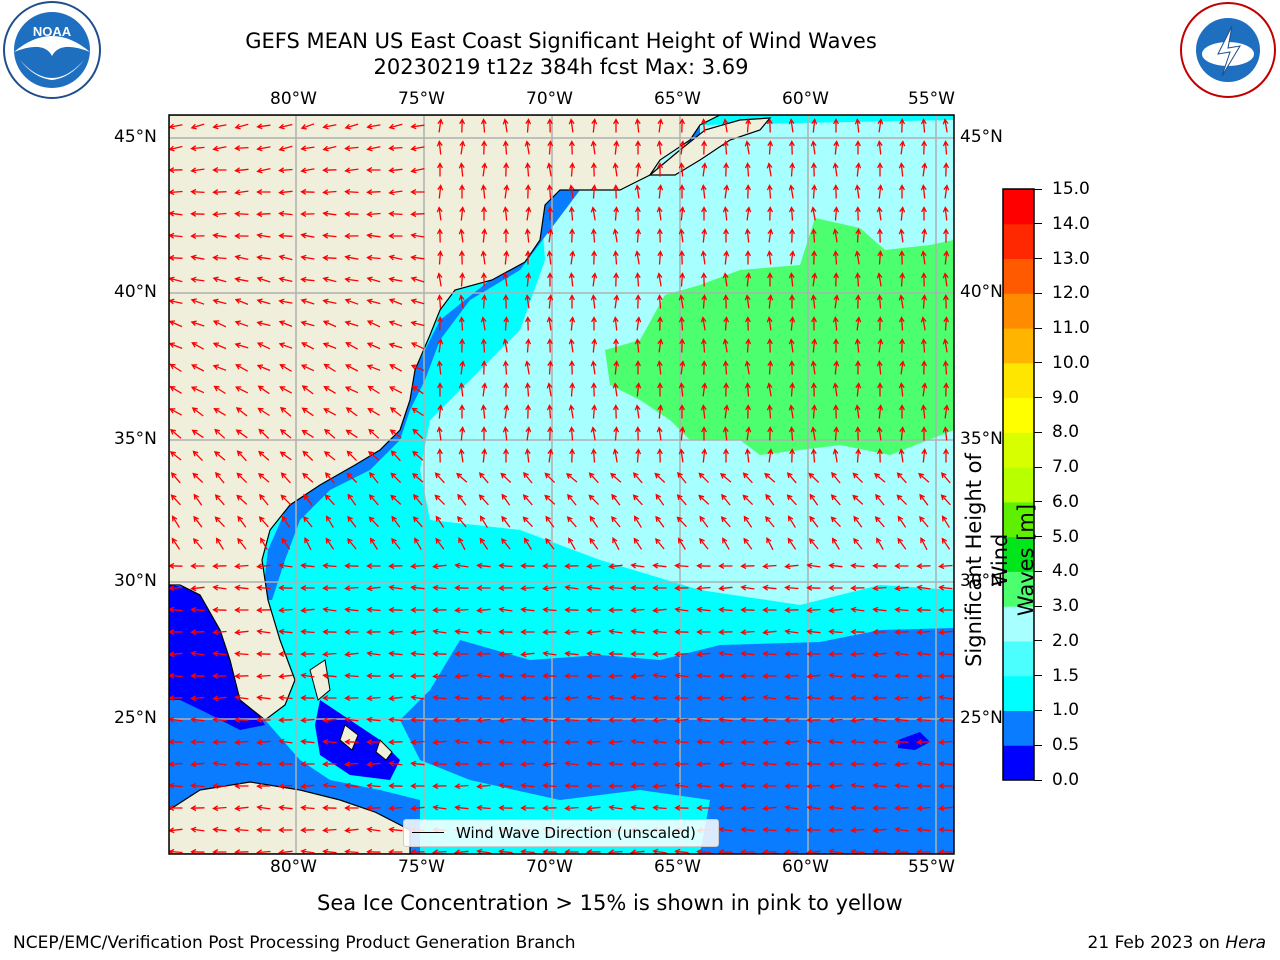 The height and width of the screenshot is (960, 1280). I want to click on colorbar-tick-label: 4.0, so click(1066, 571).